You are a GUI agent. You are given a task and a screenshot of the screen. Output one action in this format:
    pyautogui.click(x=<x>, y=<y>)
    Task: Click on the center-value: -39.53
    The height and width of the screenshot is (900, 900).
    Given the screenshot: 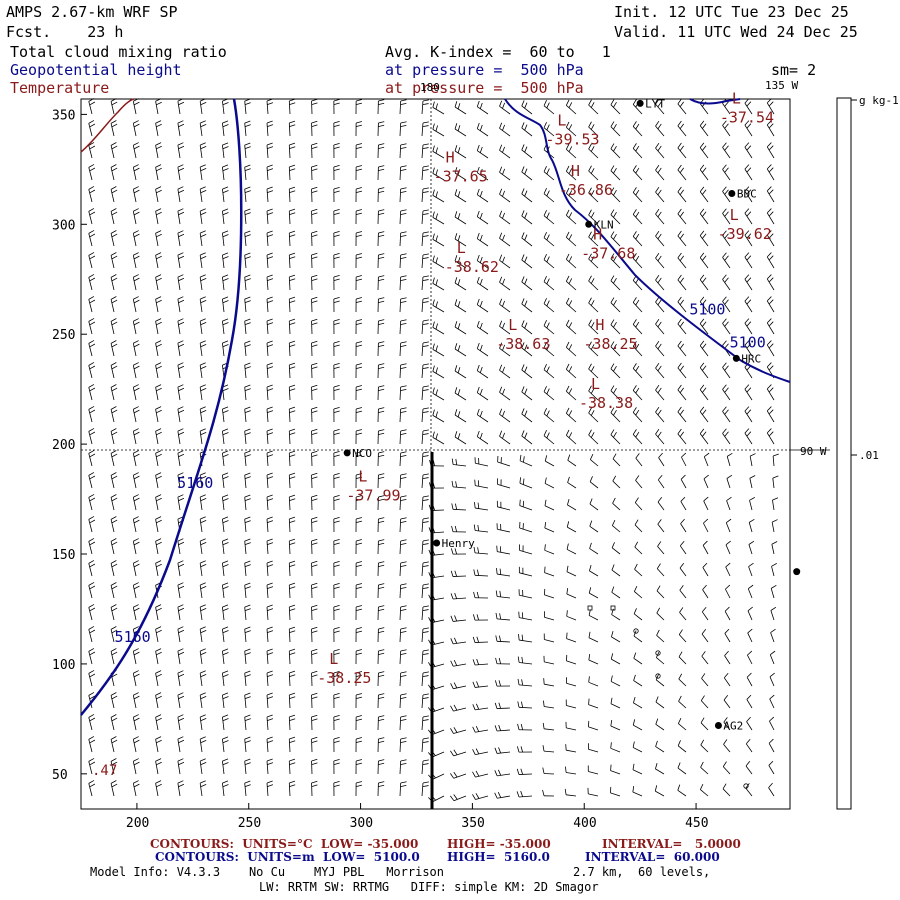 What is the action you would take?
    pyautogui.click(x=572, y=139)
    